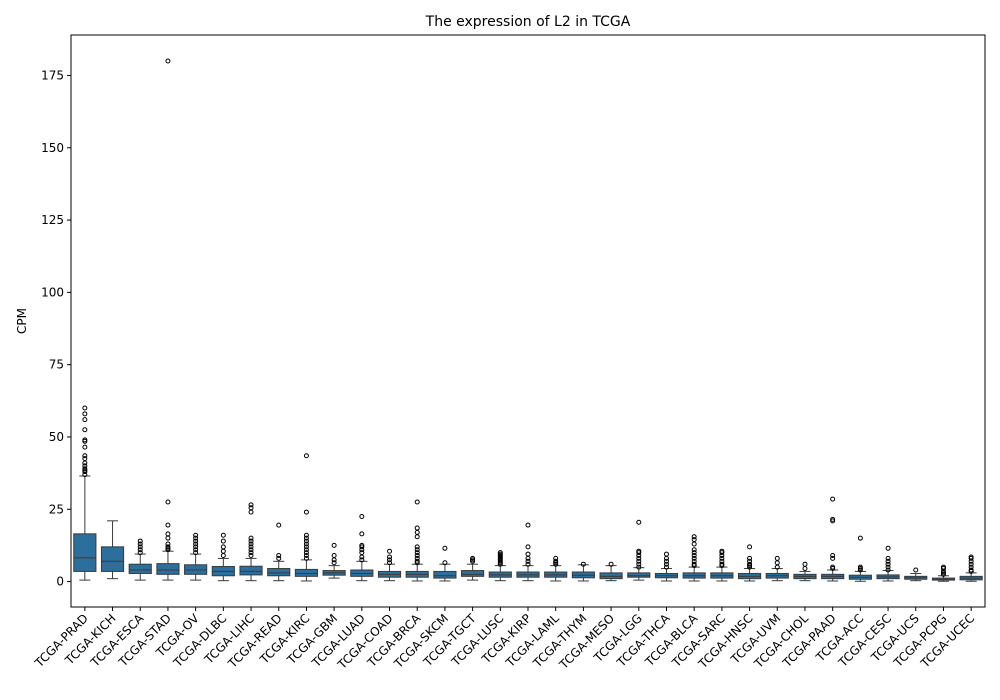 The height and width of the screenshot is (700, 1000). What do you see at coordinates (528, 22) in the screenshot?
I see `chart-title: The expression of L2 in TCGA` at bounding box center [528, 22].